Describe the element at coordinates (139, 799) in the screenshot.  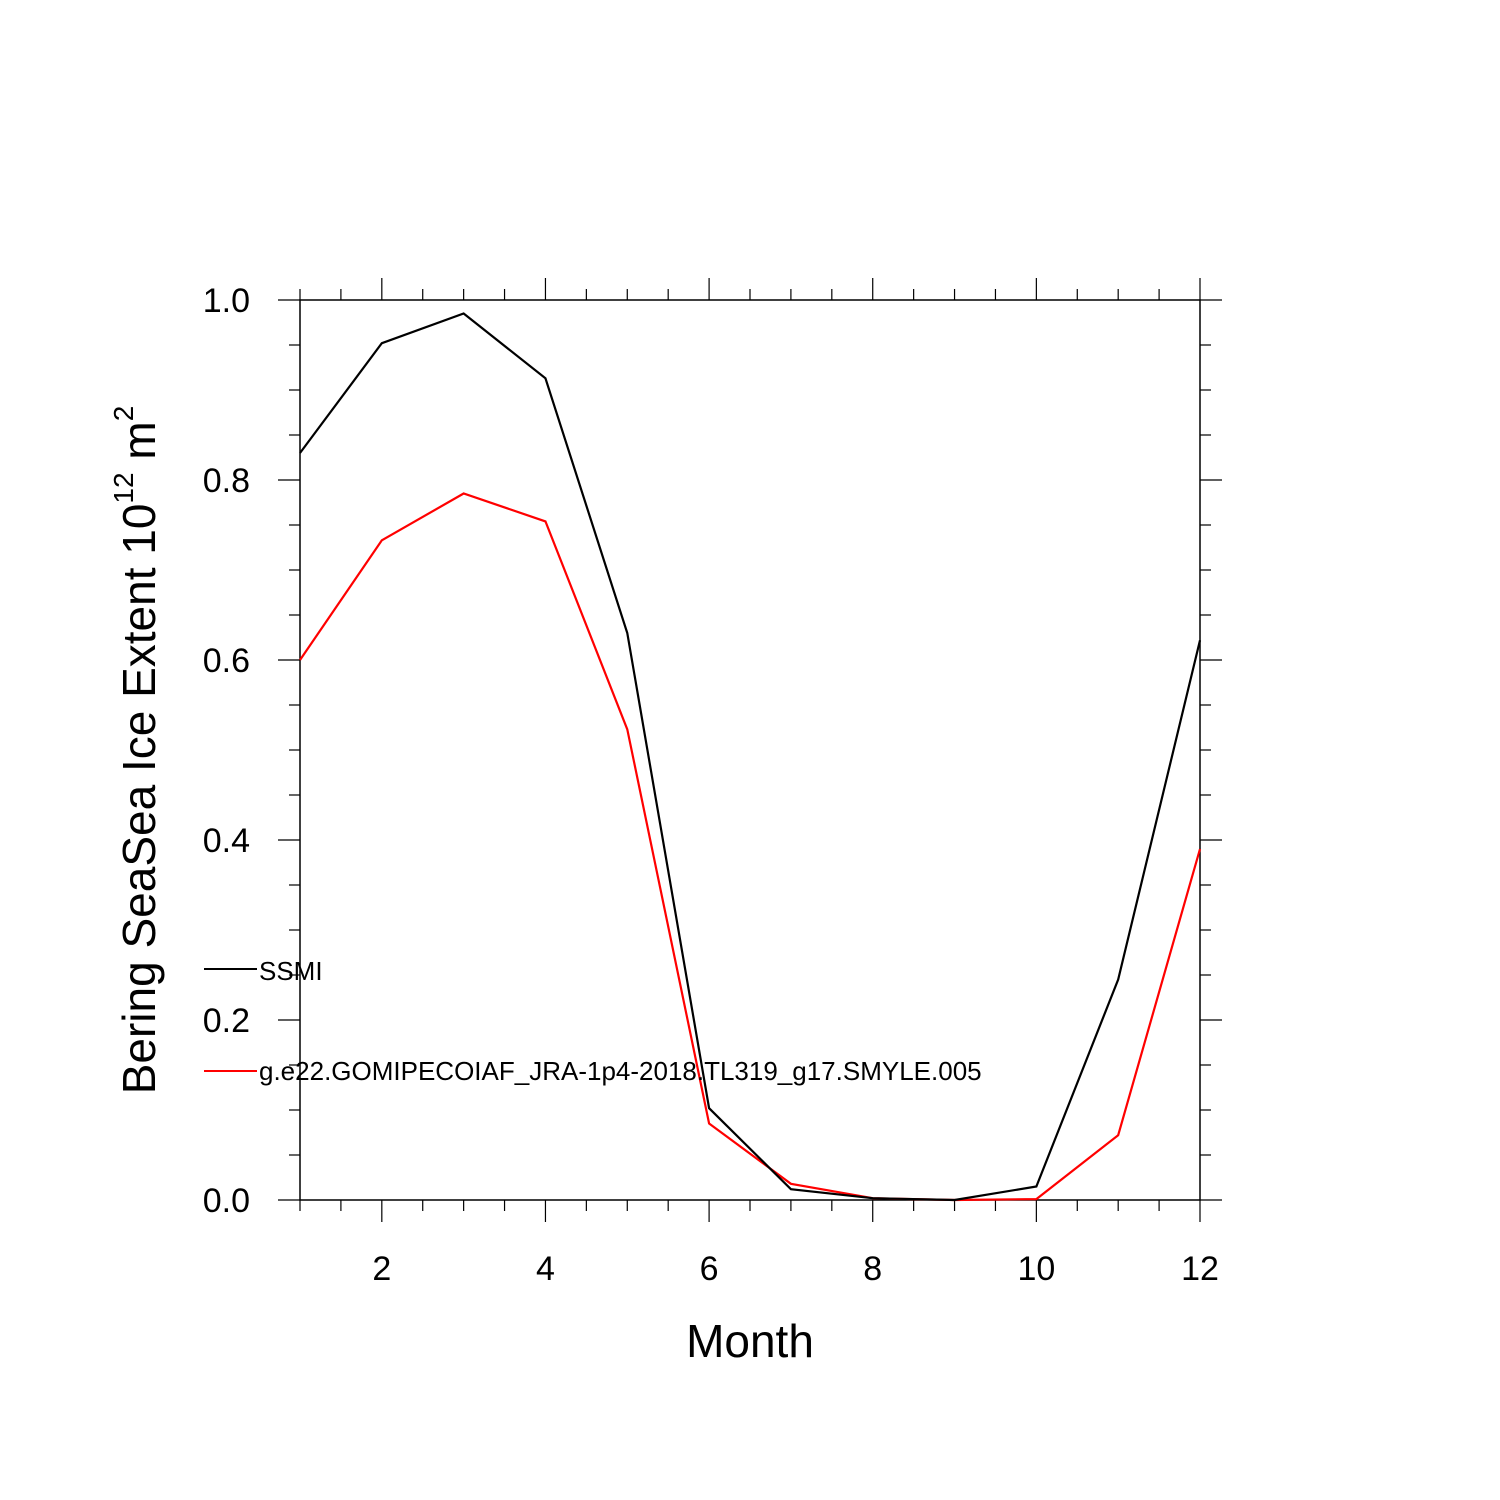
I see `y-axis-title-main: Bering SeaSea Ice Extent 10` at that location.